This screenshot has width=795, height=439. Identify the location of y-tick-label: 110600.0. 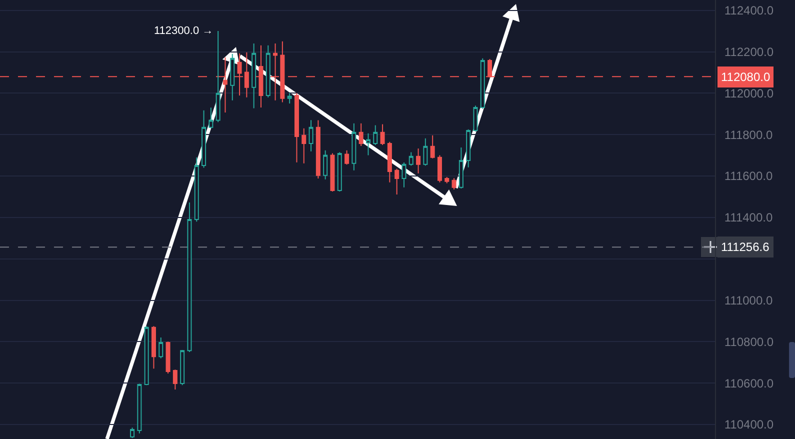
(749, 383).